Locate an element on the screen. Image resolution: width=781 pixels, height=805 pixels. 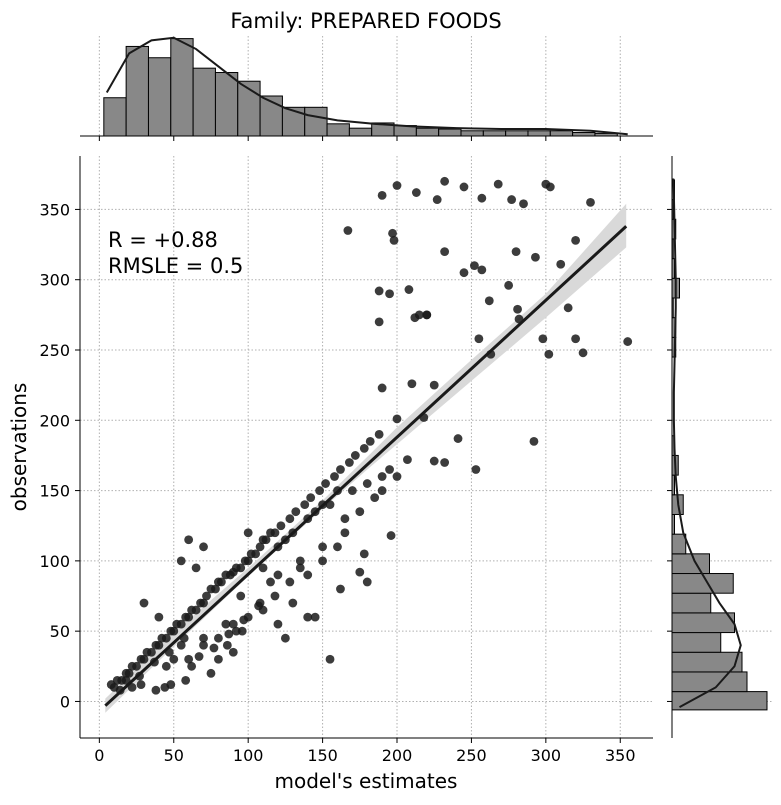
x-tick-label: 100 is located at coordinates (248, 755).